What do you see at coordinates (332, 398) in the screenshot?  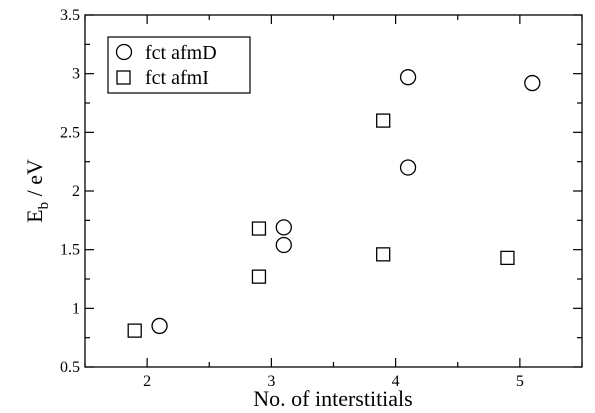 I see `x-axis-title: No. of interstitials` at bounding box center [332, 398].